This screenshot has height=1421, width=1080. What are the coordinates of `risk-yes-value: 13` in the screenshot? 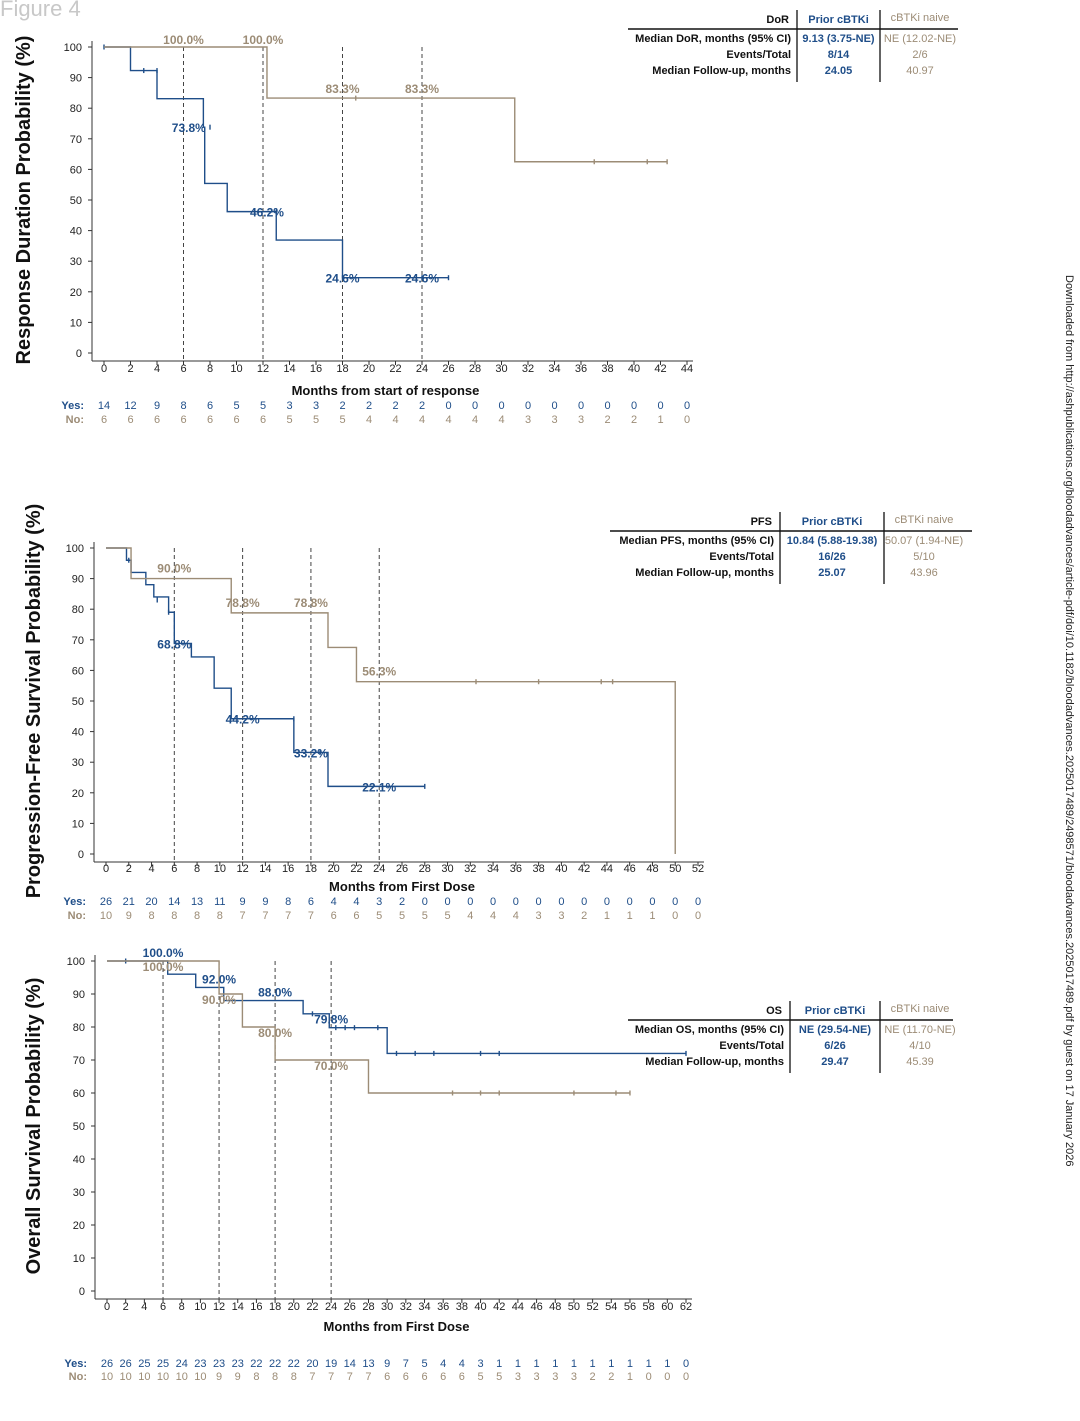 It's located at (368, 1364).